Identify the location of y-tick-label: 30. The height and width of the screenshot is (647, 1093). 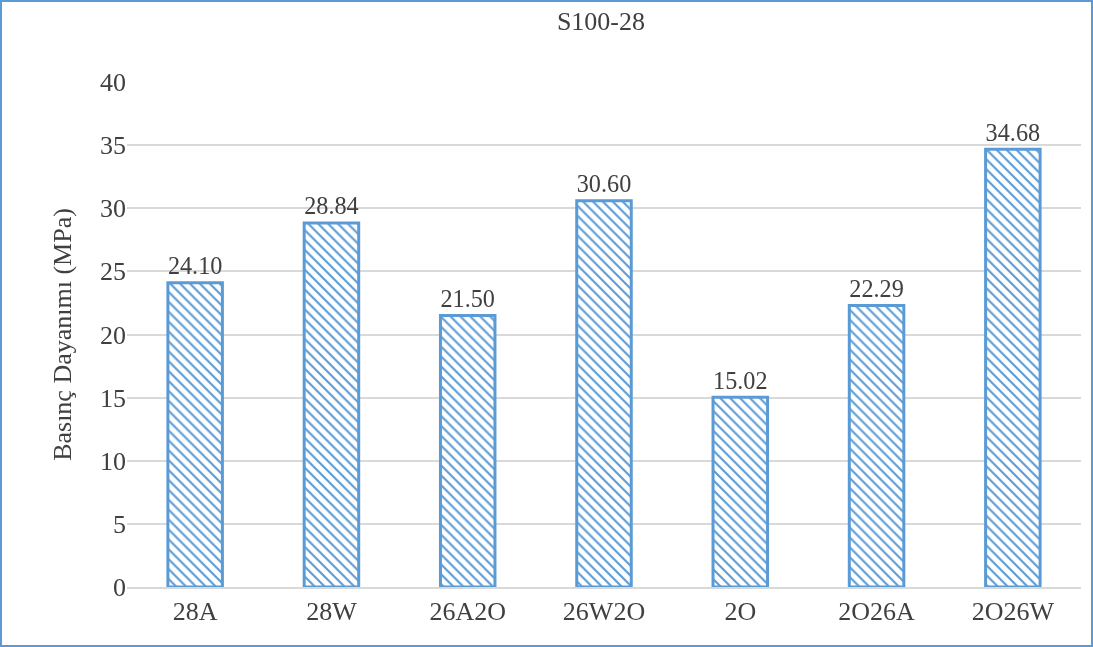
(113, 209).